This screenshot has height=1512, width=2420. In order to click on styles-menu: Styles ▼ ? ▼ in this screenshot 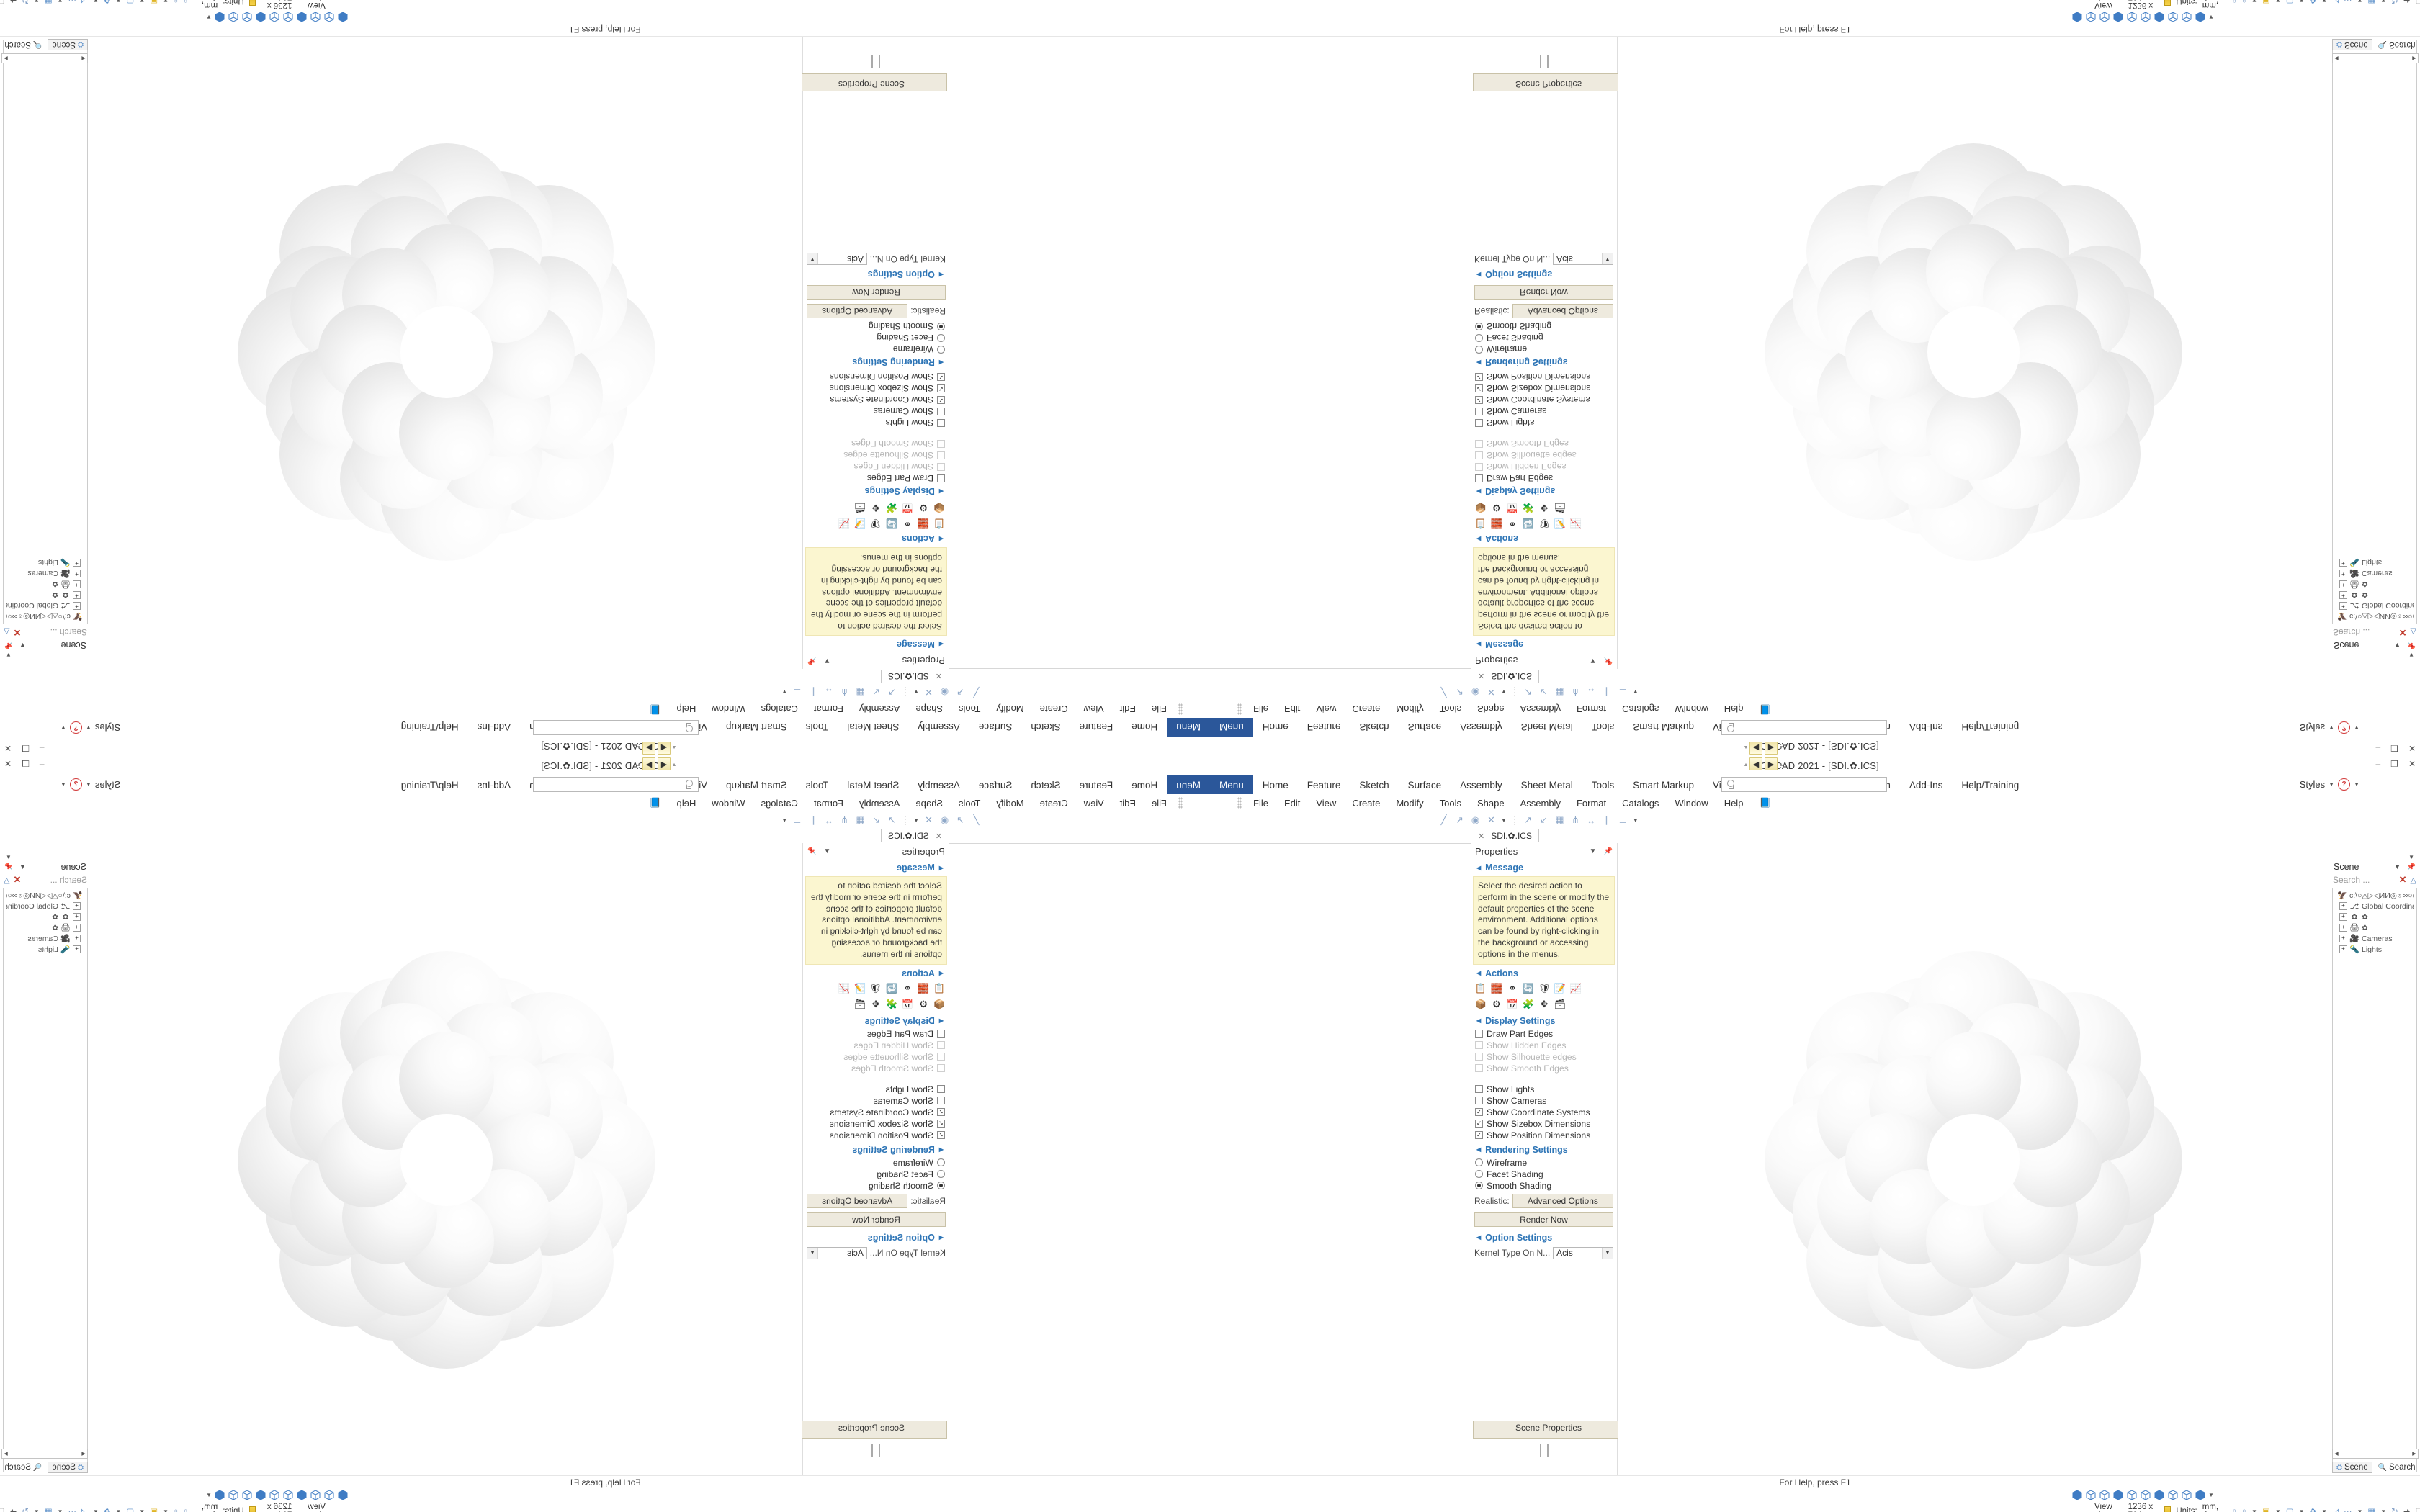, I will do `click(90, 784)`.